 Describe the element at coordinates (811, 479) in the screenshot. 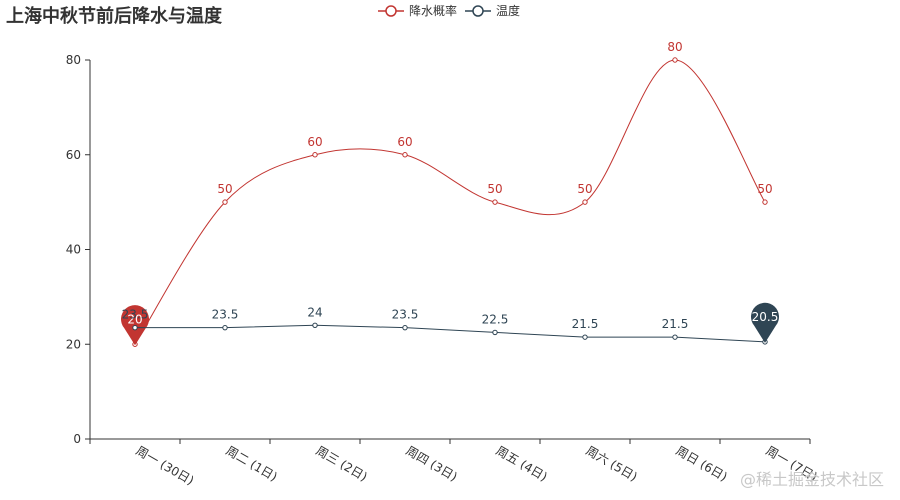

I see `watermark: @稀土掘金技术社区` at that location.